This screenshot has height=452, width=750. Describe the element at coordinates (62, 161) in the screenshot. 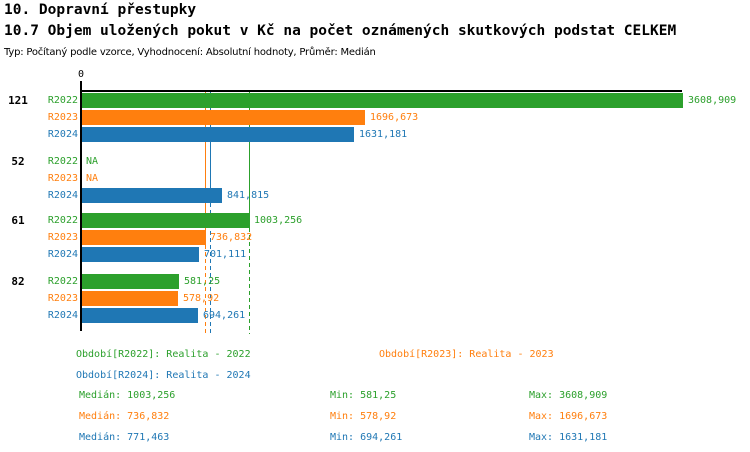

I see `row-label-52-r2022: R2022` at that location.